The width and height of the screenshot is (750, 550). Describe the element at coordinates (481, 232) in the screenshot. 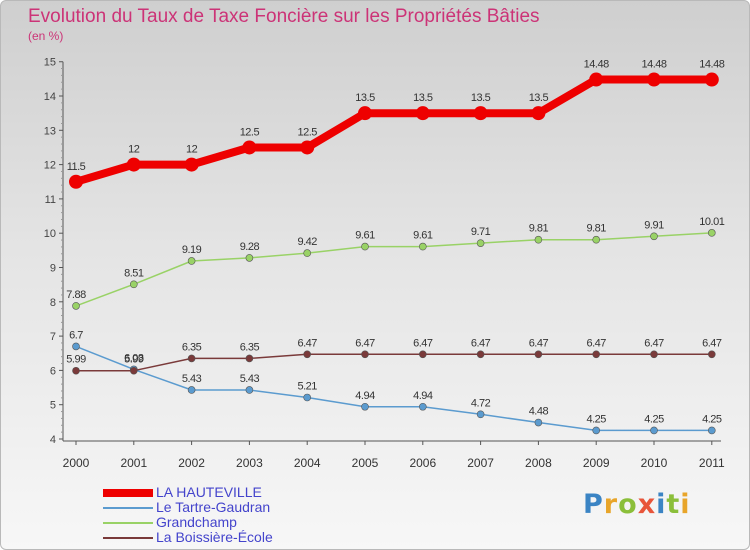

I see `data-label-grandchamp: 9.71` at that location.